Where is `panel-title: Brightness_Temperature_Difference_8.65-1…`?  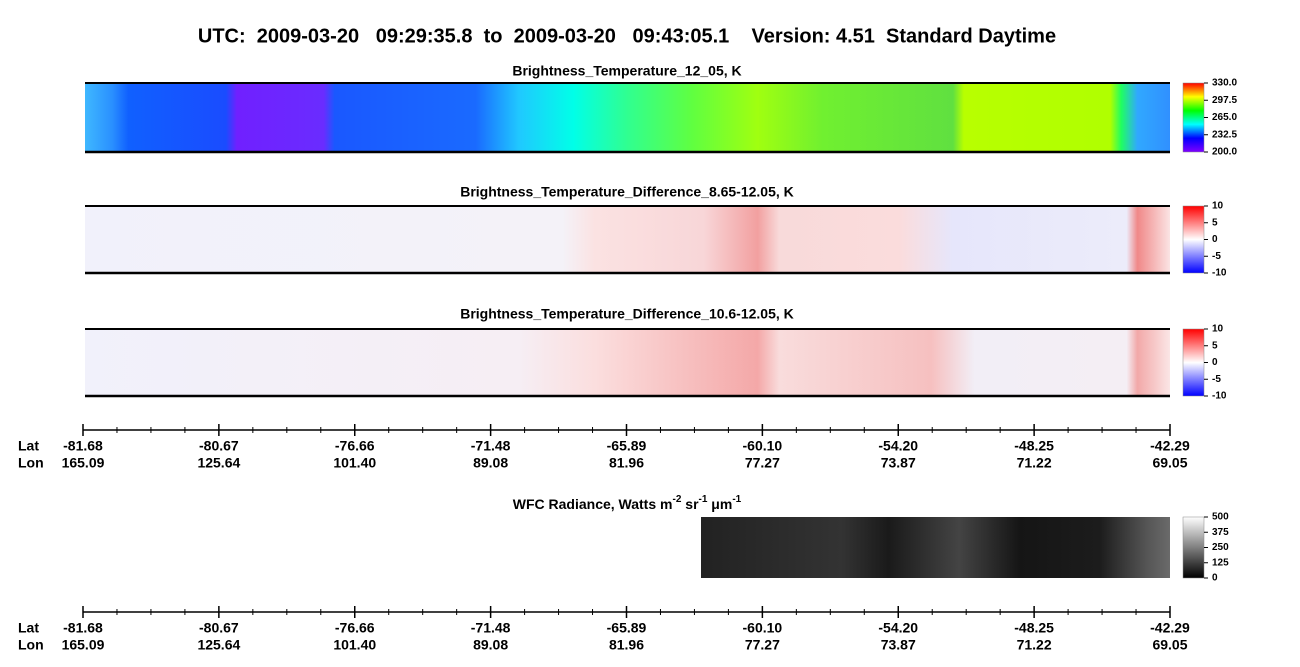 panel-title: Brightness_Temperature_Difference_8.65-1… is located at coordinates (627, 192).